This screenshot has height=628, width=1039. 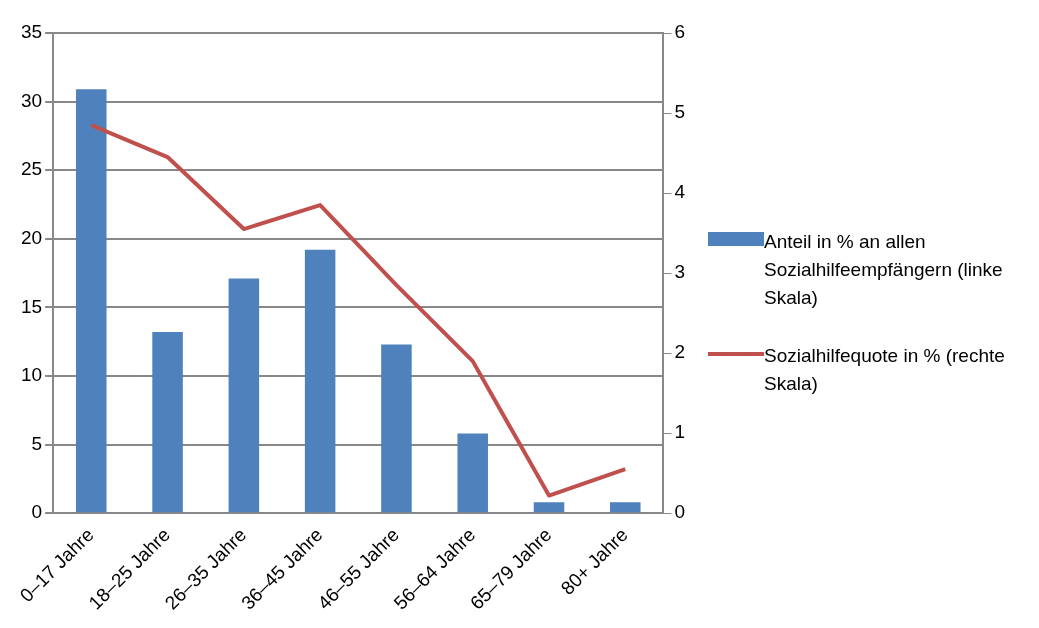 What do you see at coordinates (31, 238) in the screenshot?
I see `y-tick-label: 20` at bounding box center [31, 238].